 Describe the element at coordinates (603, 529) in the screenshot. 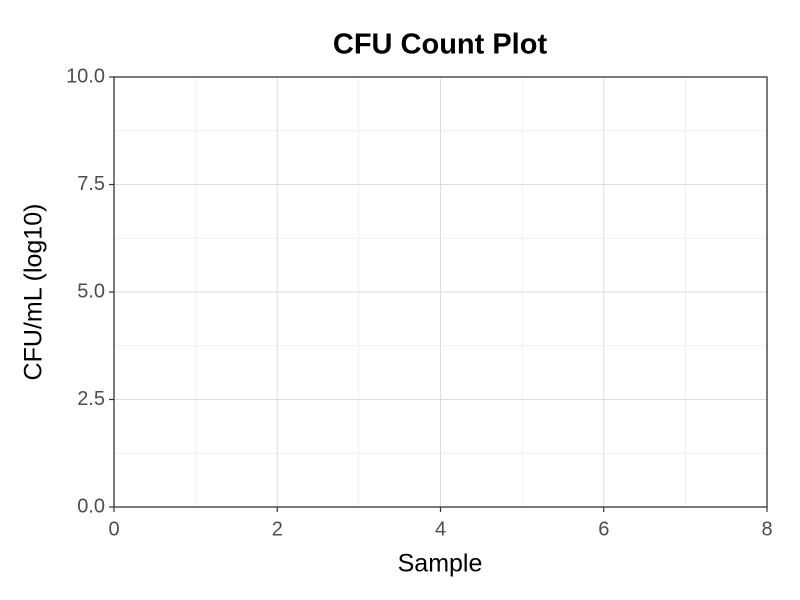

I see `x-tick-label: 6` at that location.